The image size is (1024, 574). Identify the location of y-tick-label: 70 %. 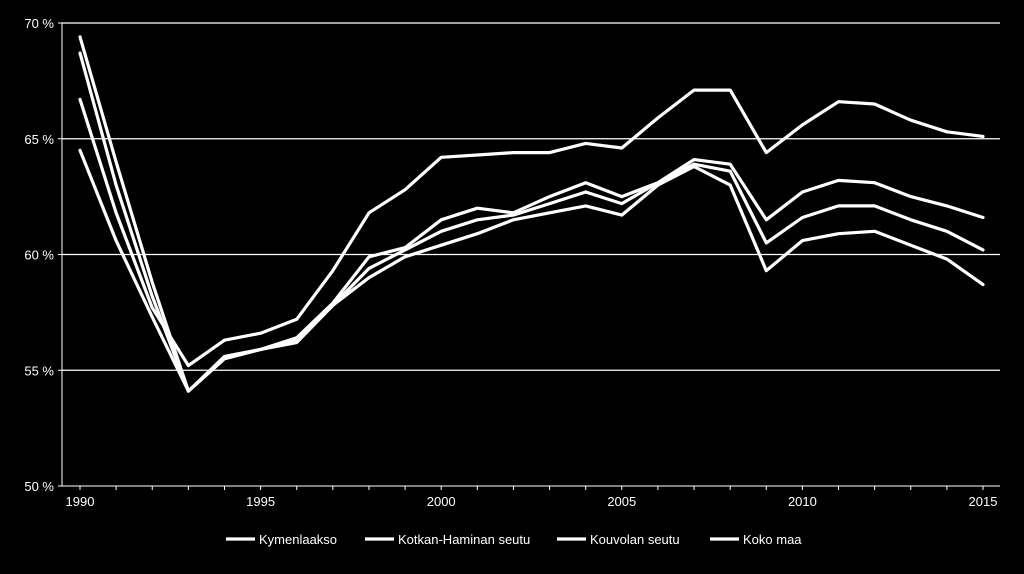
(39, 23).